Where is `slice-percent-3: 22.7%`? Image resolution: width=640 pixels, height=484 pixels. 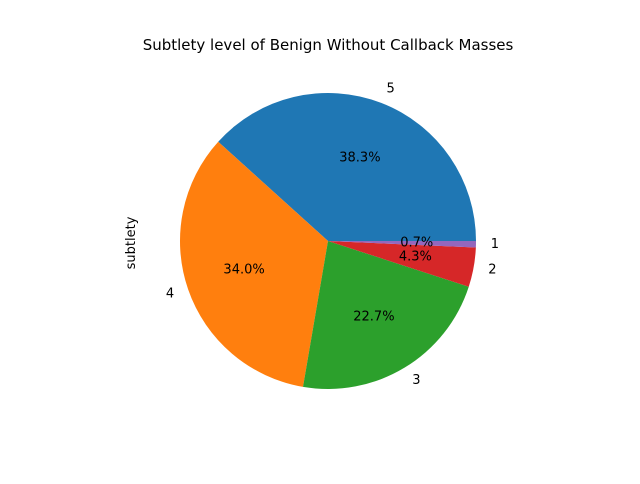 slice-percent-3: 22.7% is located at coordinates (373, 317).